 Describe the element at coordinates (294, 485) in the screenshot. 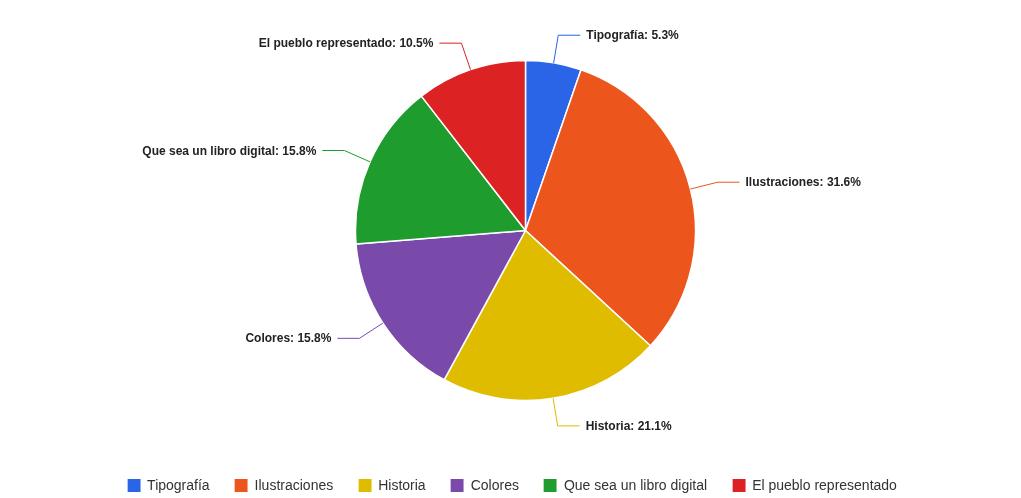

I see `legend-label: Ilustraciones` at that location.